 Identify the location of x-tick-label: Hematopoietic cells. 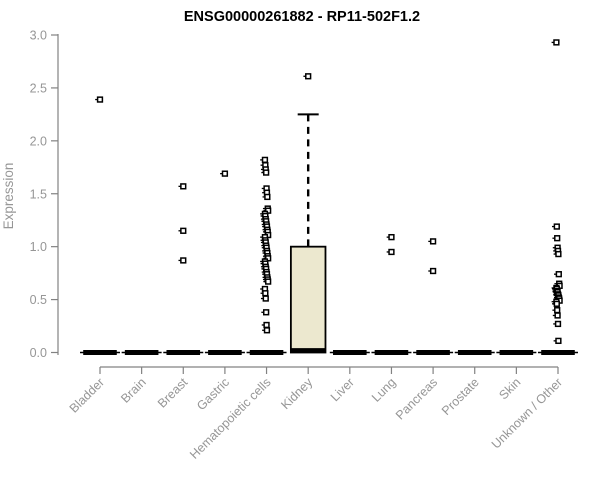
(230, 418).